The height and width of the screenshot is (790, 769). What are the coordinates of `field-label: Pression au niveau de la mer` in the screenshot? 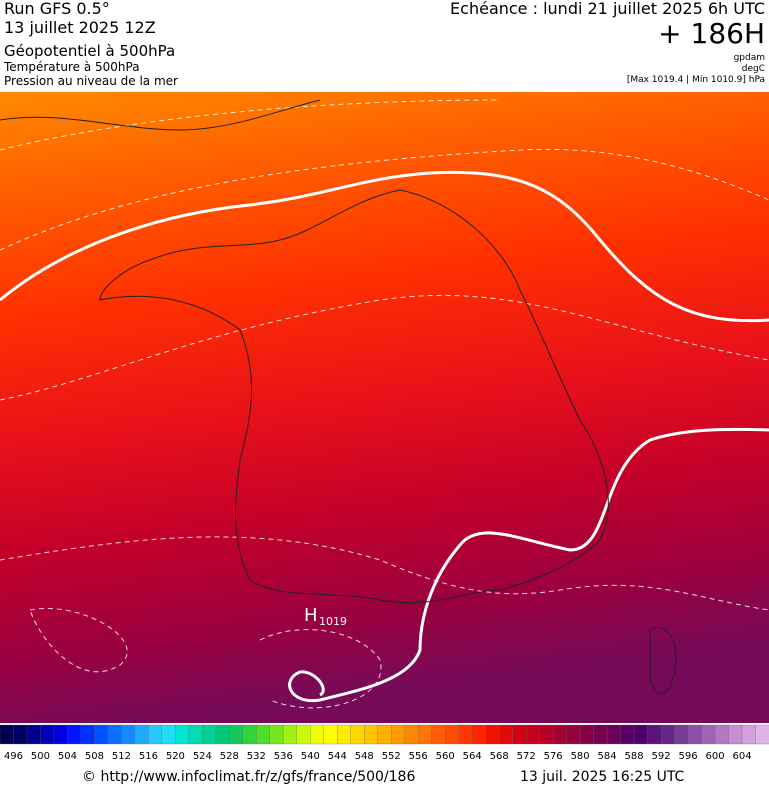 It's located at (91, 81).